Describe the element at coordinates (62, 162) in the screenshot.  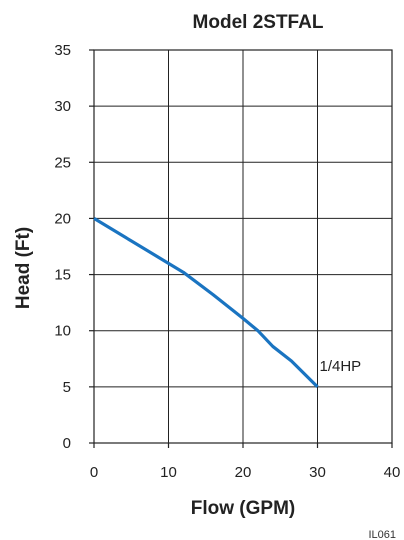
I see `y-tick-label-5: 25` at that location.